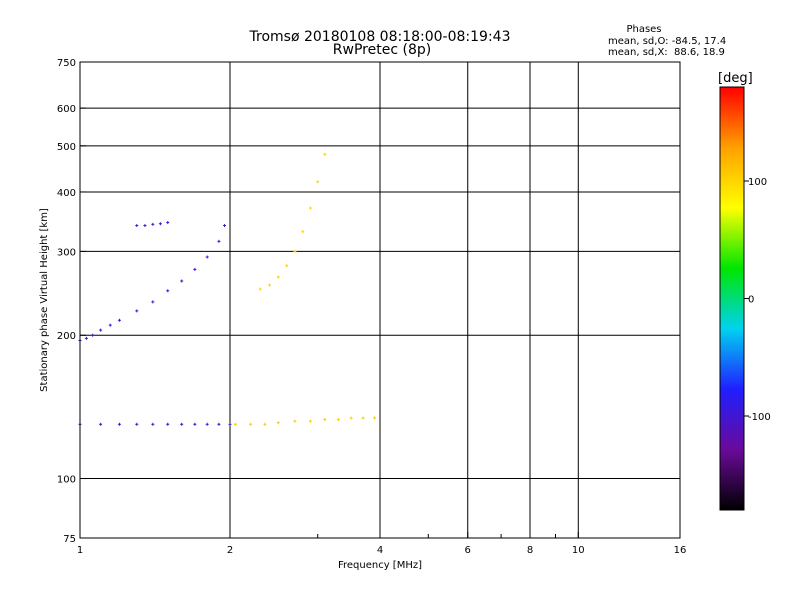 This screenshot has width=800, height=600. Describe the element at coordinates (382, 544) in the screenshot. I see `x-axis: 1 2 4 6 8 10 16` at that location.